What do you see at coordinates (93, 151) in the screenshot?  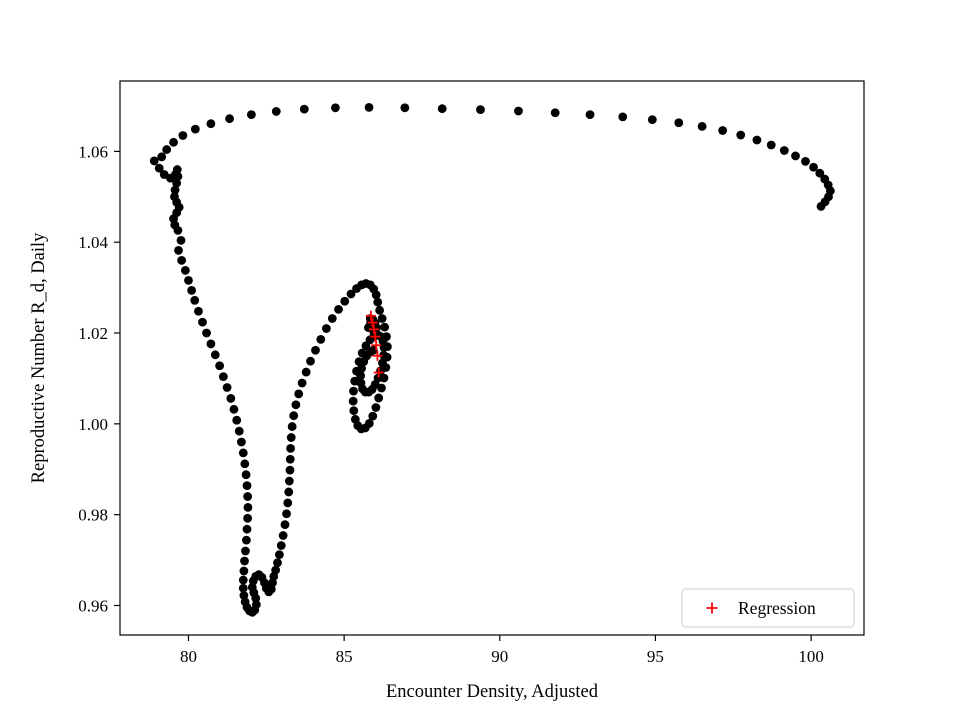 I see `y-tick-label: 1.06` at bounding box center [93, 151].